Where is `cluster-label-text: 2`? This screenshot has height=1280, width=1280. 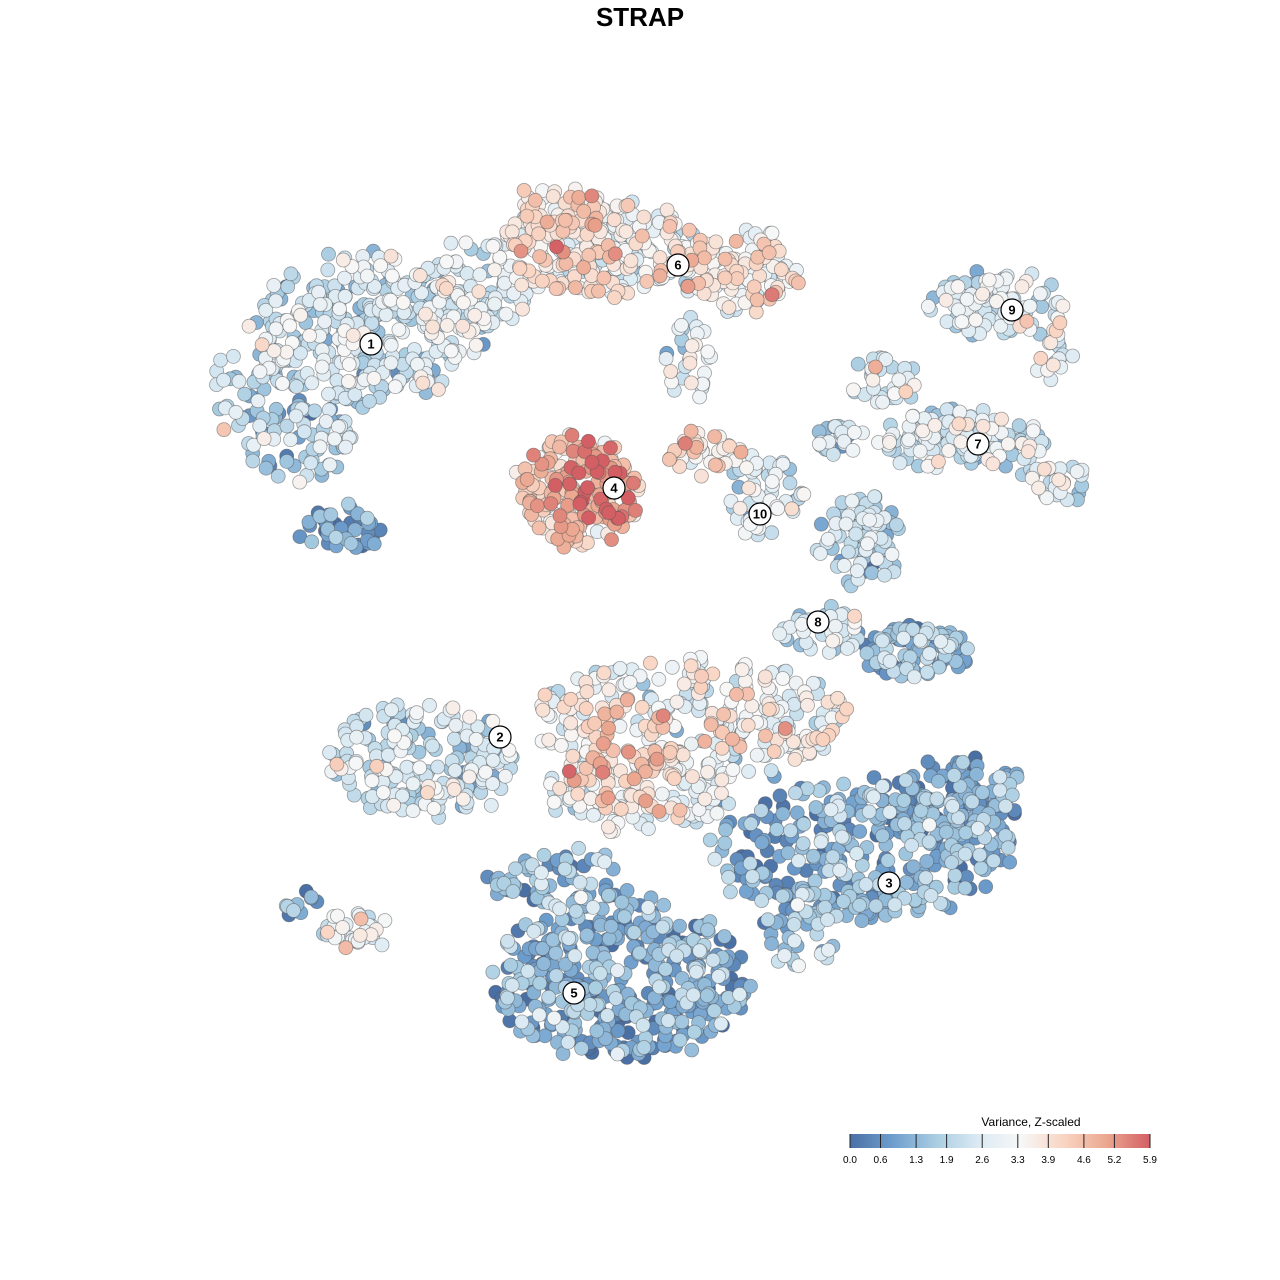 cluster-label-text: 2 is located at coordinates (499, 737).